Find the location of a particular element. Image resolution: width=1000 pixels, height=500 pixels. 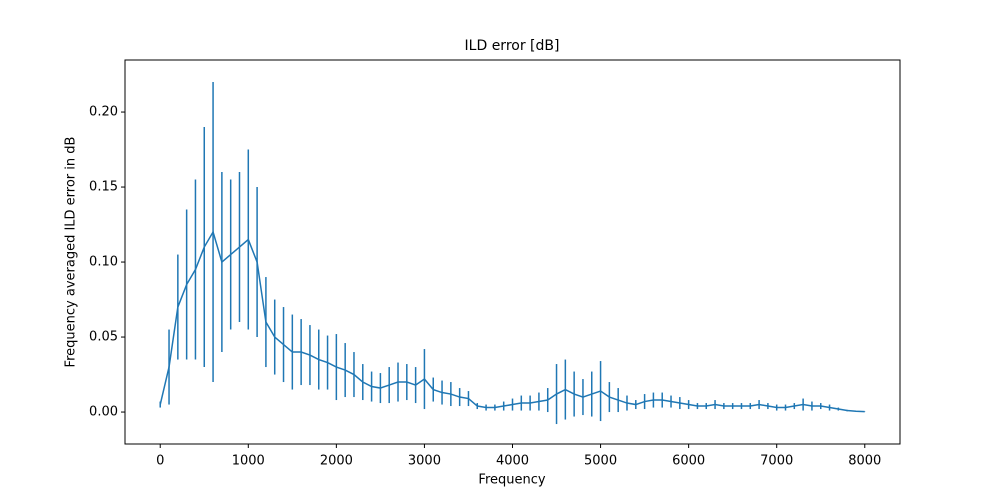

x-tick-label: 2000 is located at coordinates (336, 461).